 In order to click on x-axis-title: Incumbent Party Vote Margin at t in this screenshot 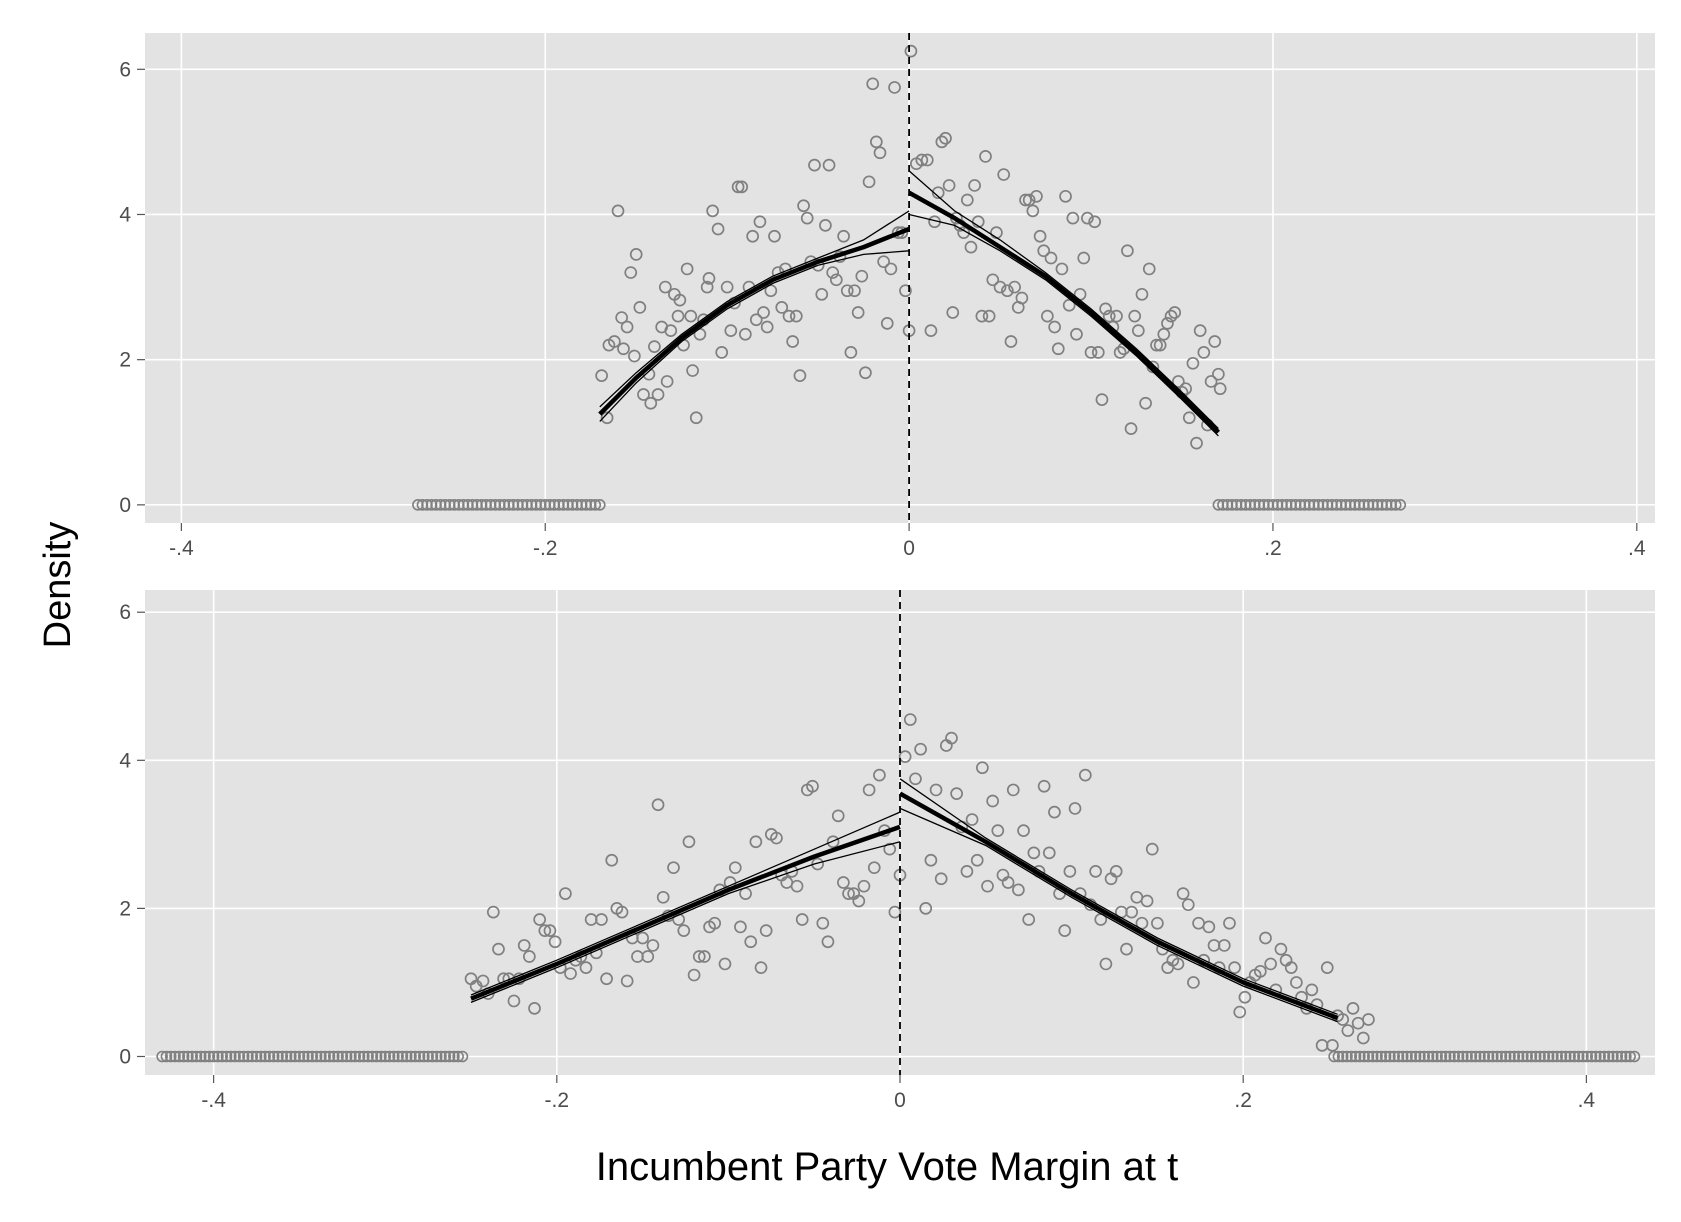, I will do `click(887, 1167)`.